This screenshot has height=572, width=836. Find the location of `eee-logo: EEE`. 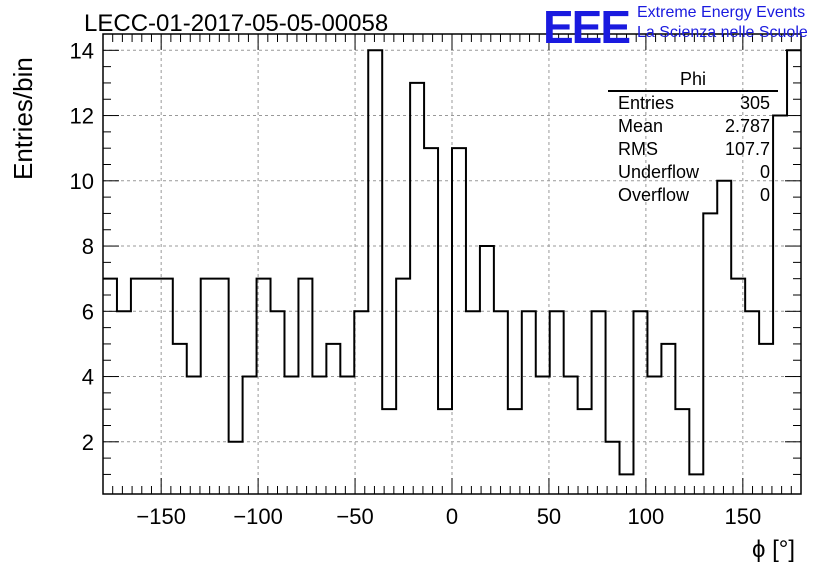

eee-logo: EEE is located at coordinates (587, 27).